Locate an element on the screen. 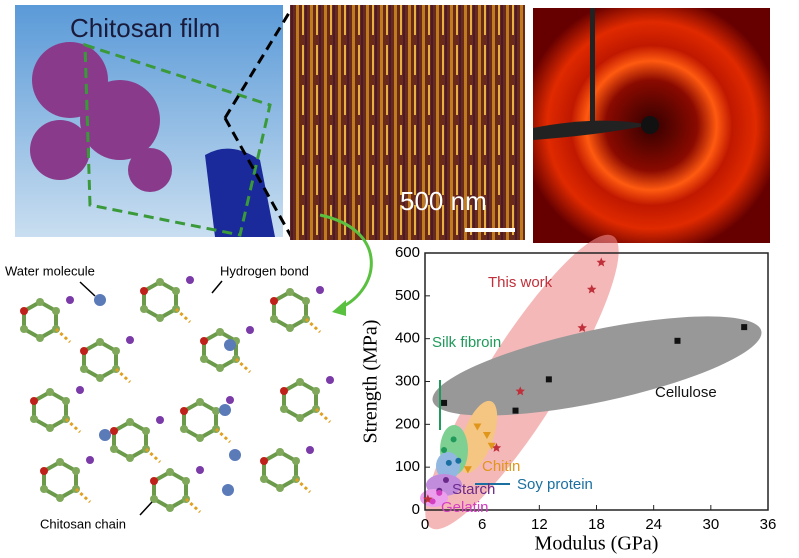 This screenshot has height=558, width=799. flowers is located at coordinates (101, 117).